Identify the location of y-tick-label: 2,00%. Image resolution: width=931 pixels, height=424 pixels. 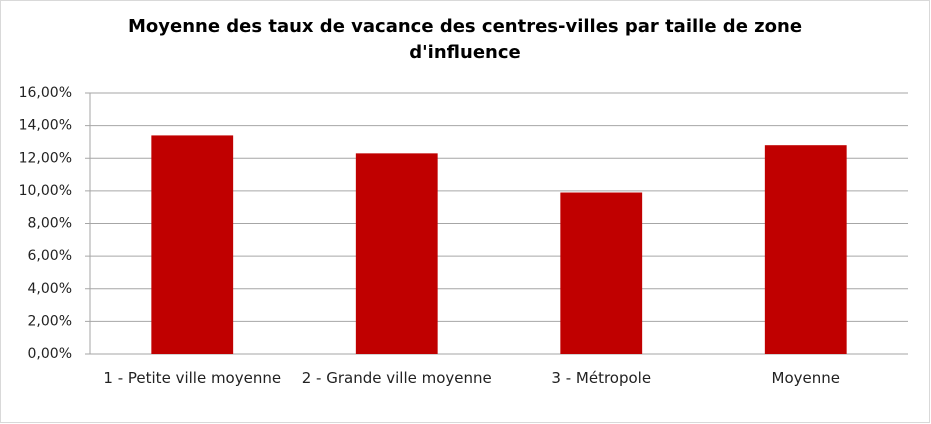
(50, 321).